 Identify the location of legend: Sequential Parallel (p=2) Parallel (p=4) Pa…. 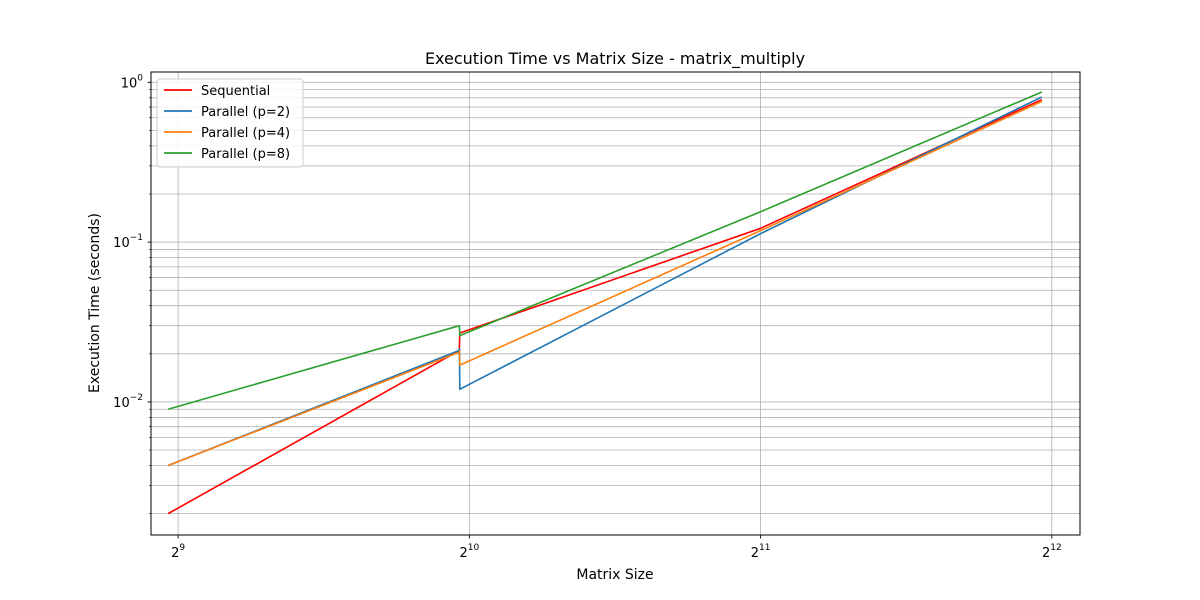
(230, 123).